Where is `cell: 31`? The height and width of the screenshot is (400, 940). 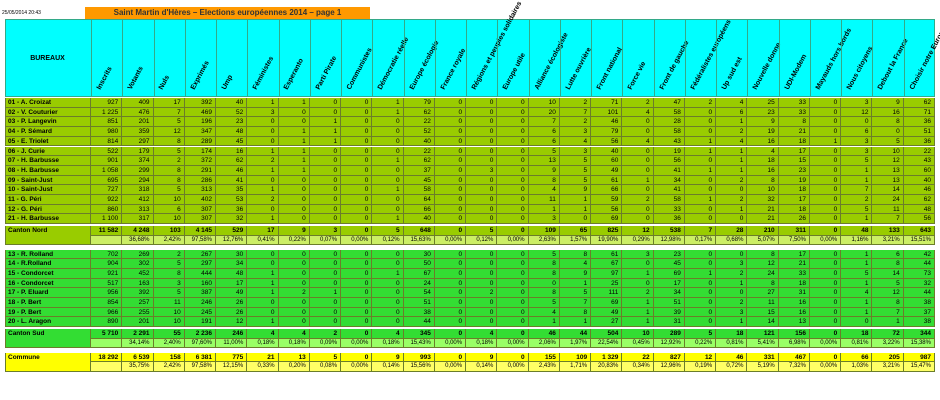
cell: 31 is located at coordinates (669, 322).